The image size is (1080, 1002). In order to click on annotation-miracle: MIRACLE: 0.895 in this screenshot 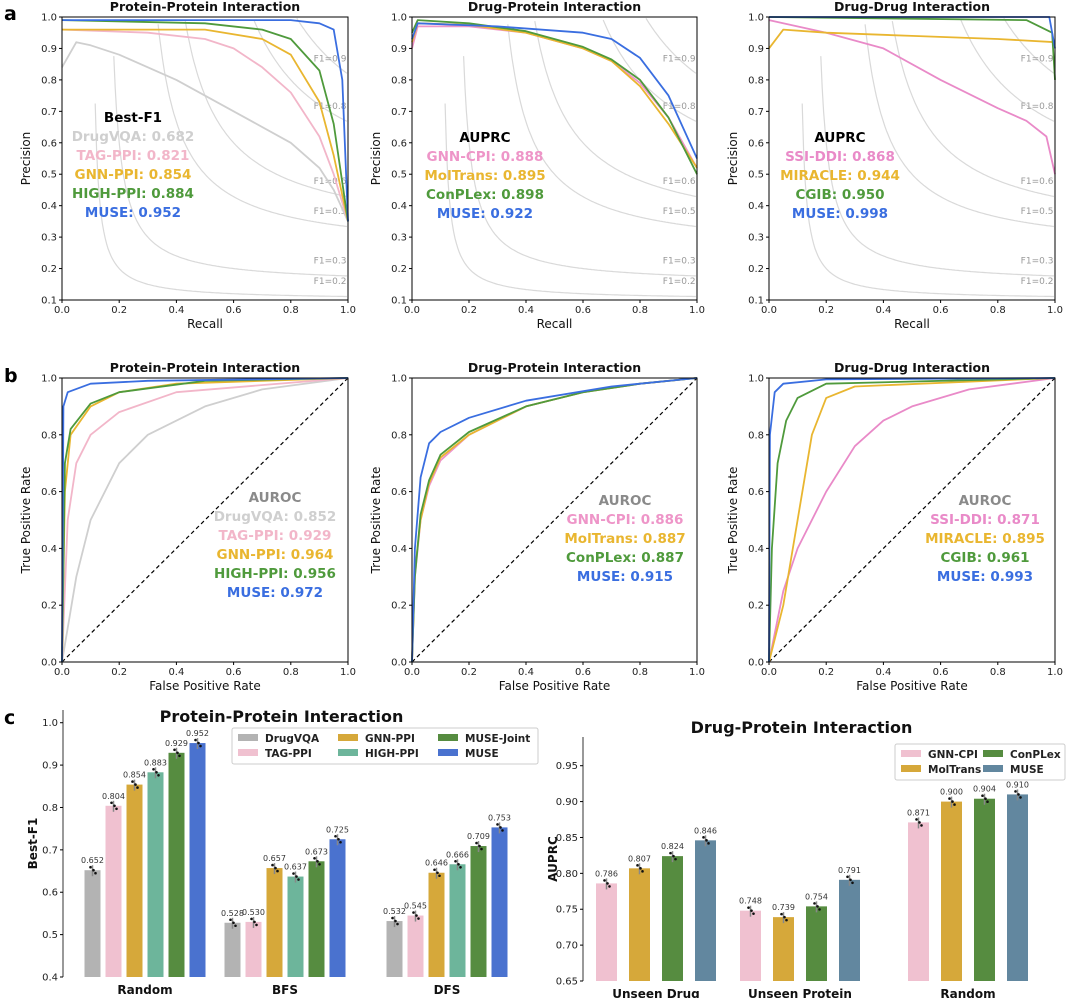, I will do `click(985, 539)`.